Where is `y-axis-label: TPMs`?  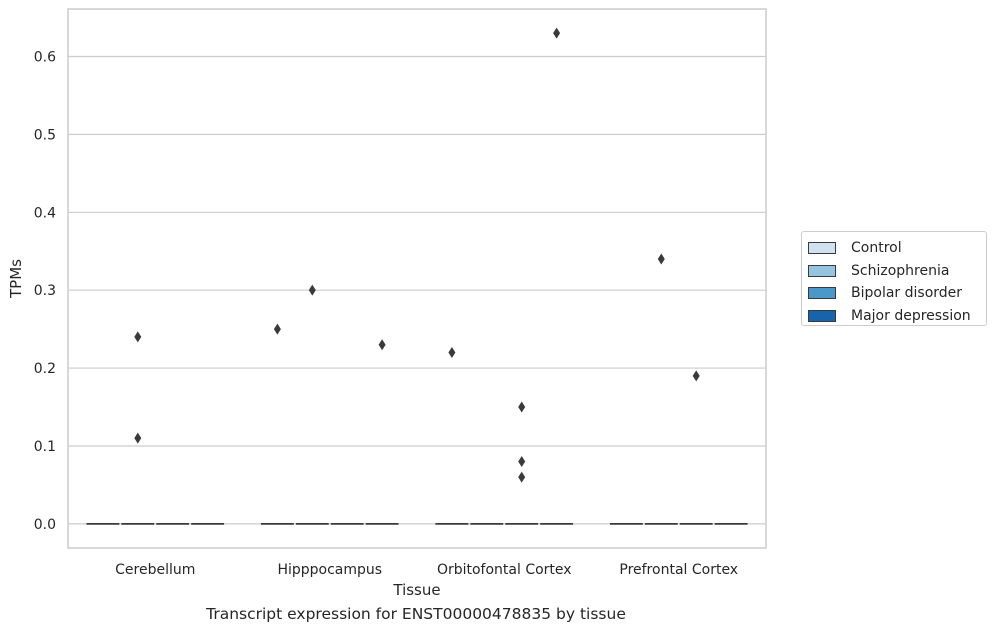
y-axis-label: TPMs is located at coordinates (16, 279).